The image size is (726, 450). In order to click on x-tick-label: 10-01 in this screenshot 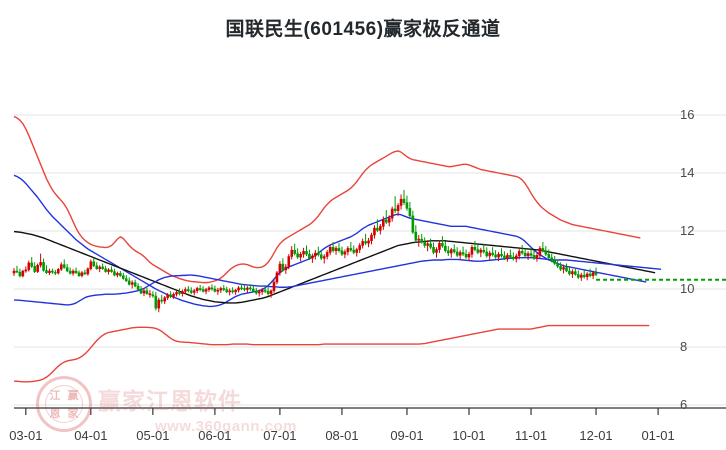, I will do `click(469, 435)`.